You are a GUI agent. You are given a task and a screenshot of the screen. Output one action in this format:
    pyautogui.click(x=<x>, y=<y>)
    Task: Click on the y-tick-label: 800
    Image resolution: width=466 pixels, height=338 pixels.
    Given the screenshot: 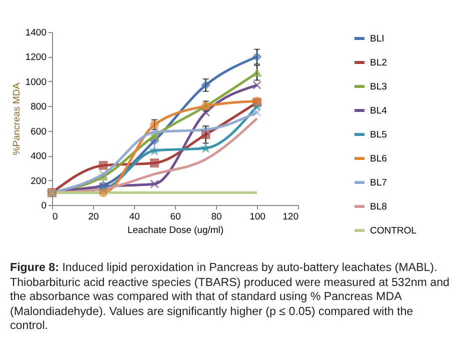 What is the action you would take?
    pyautogui.click(x=38, y=107)
    